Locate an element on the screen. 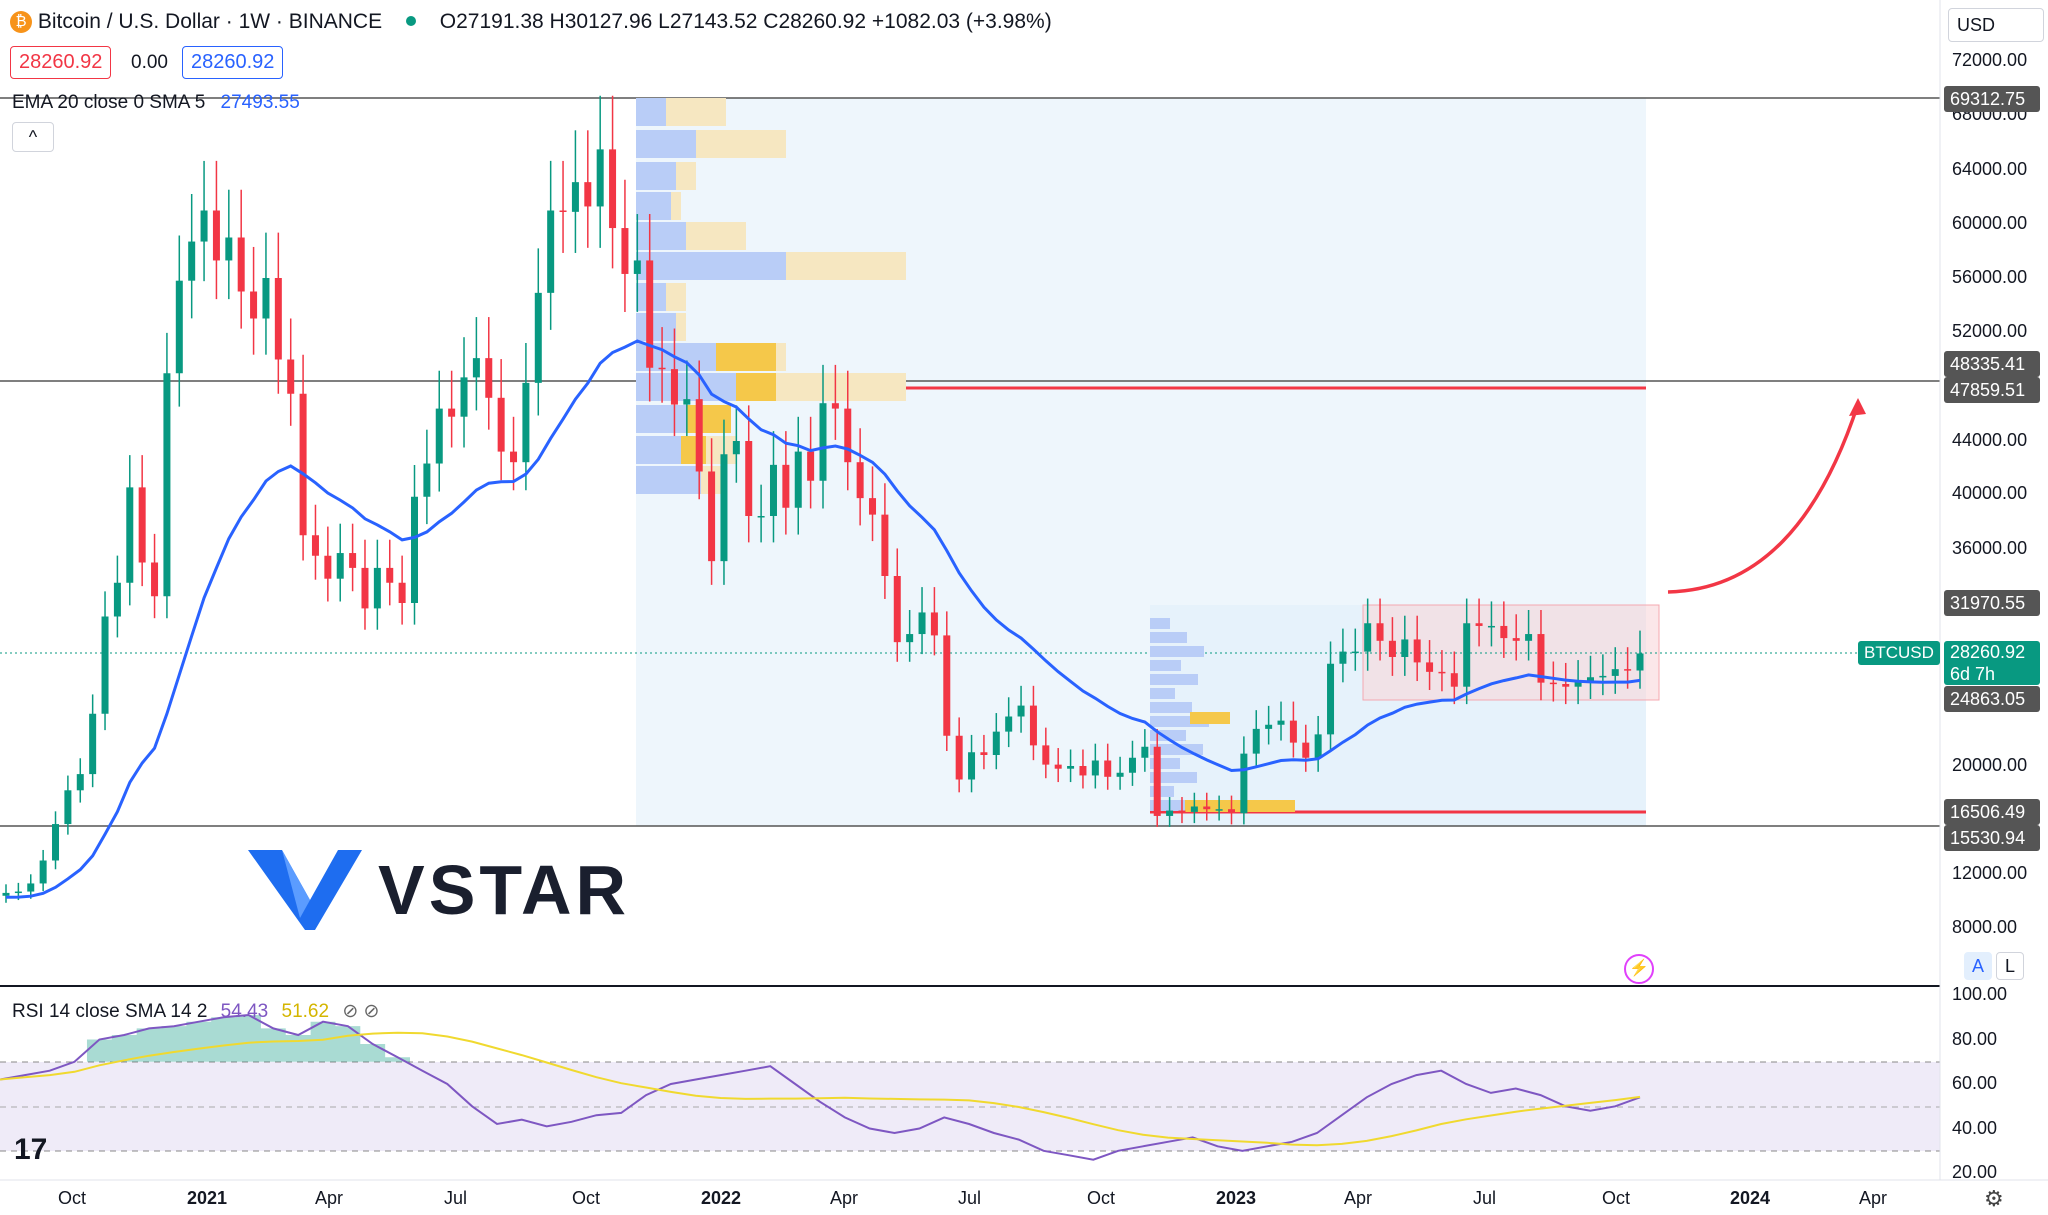  ema-value: 27493.55 is located at coordinates (260, 102).